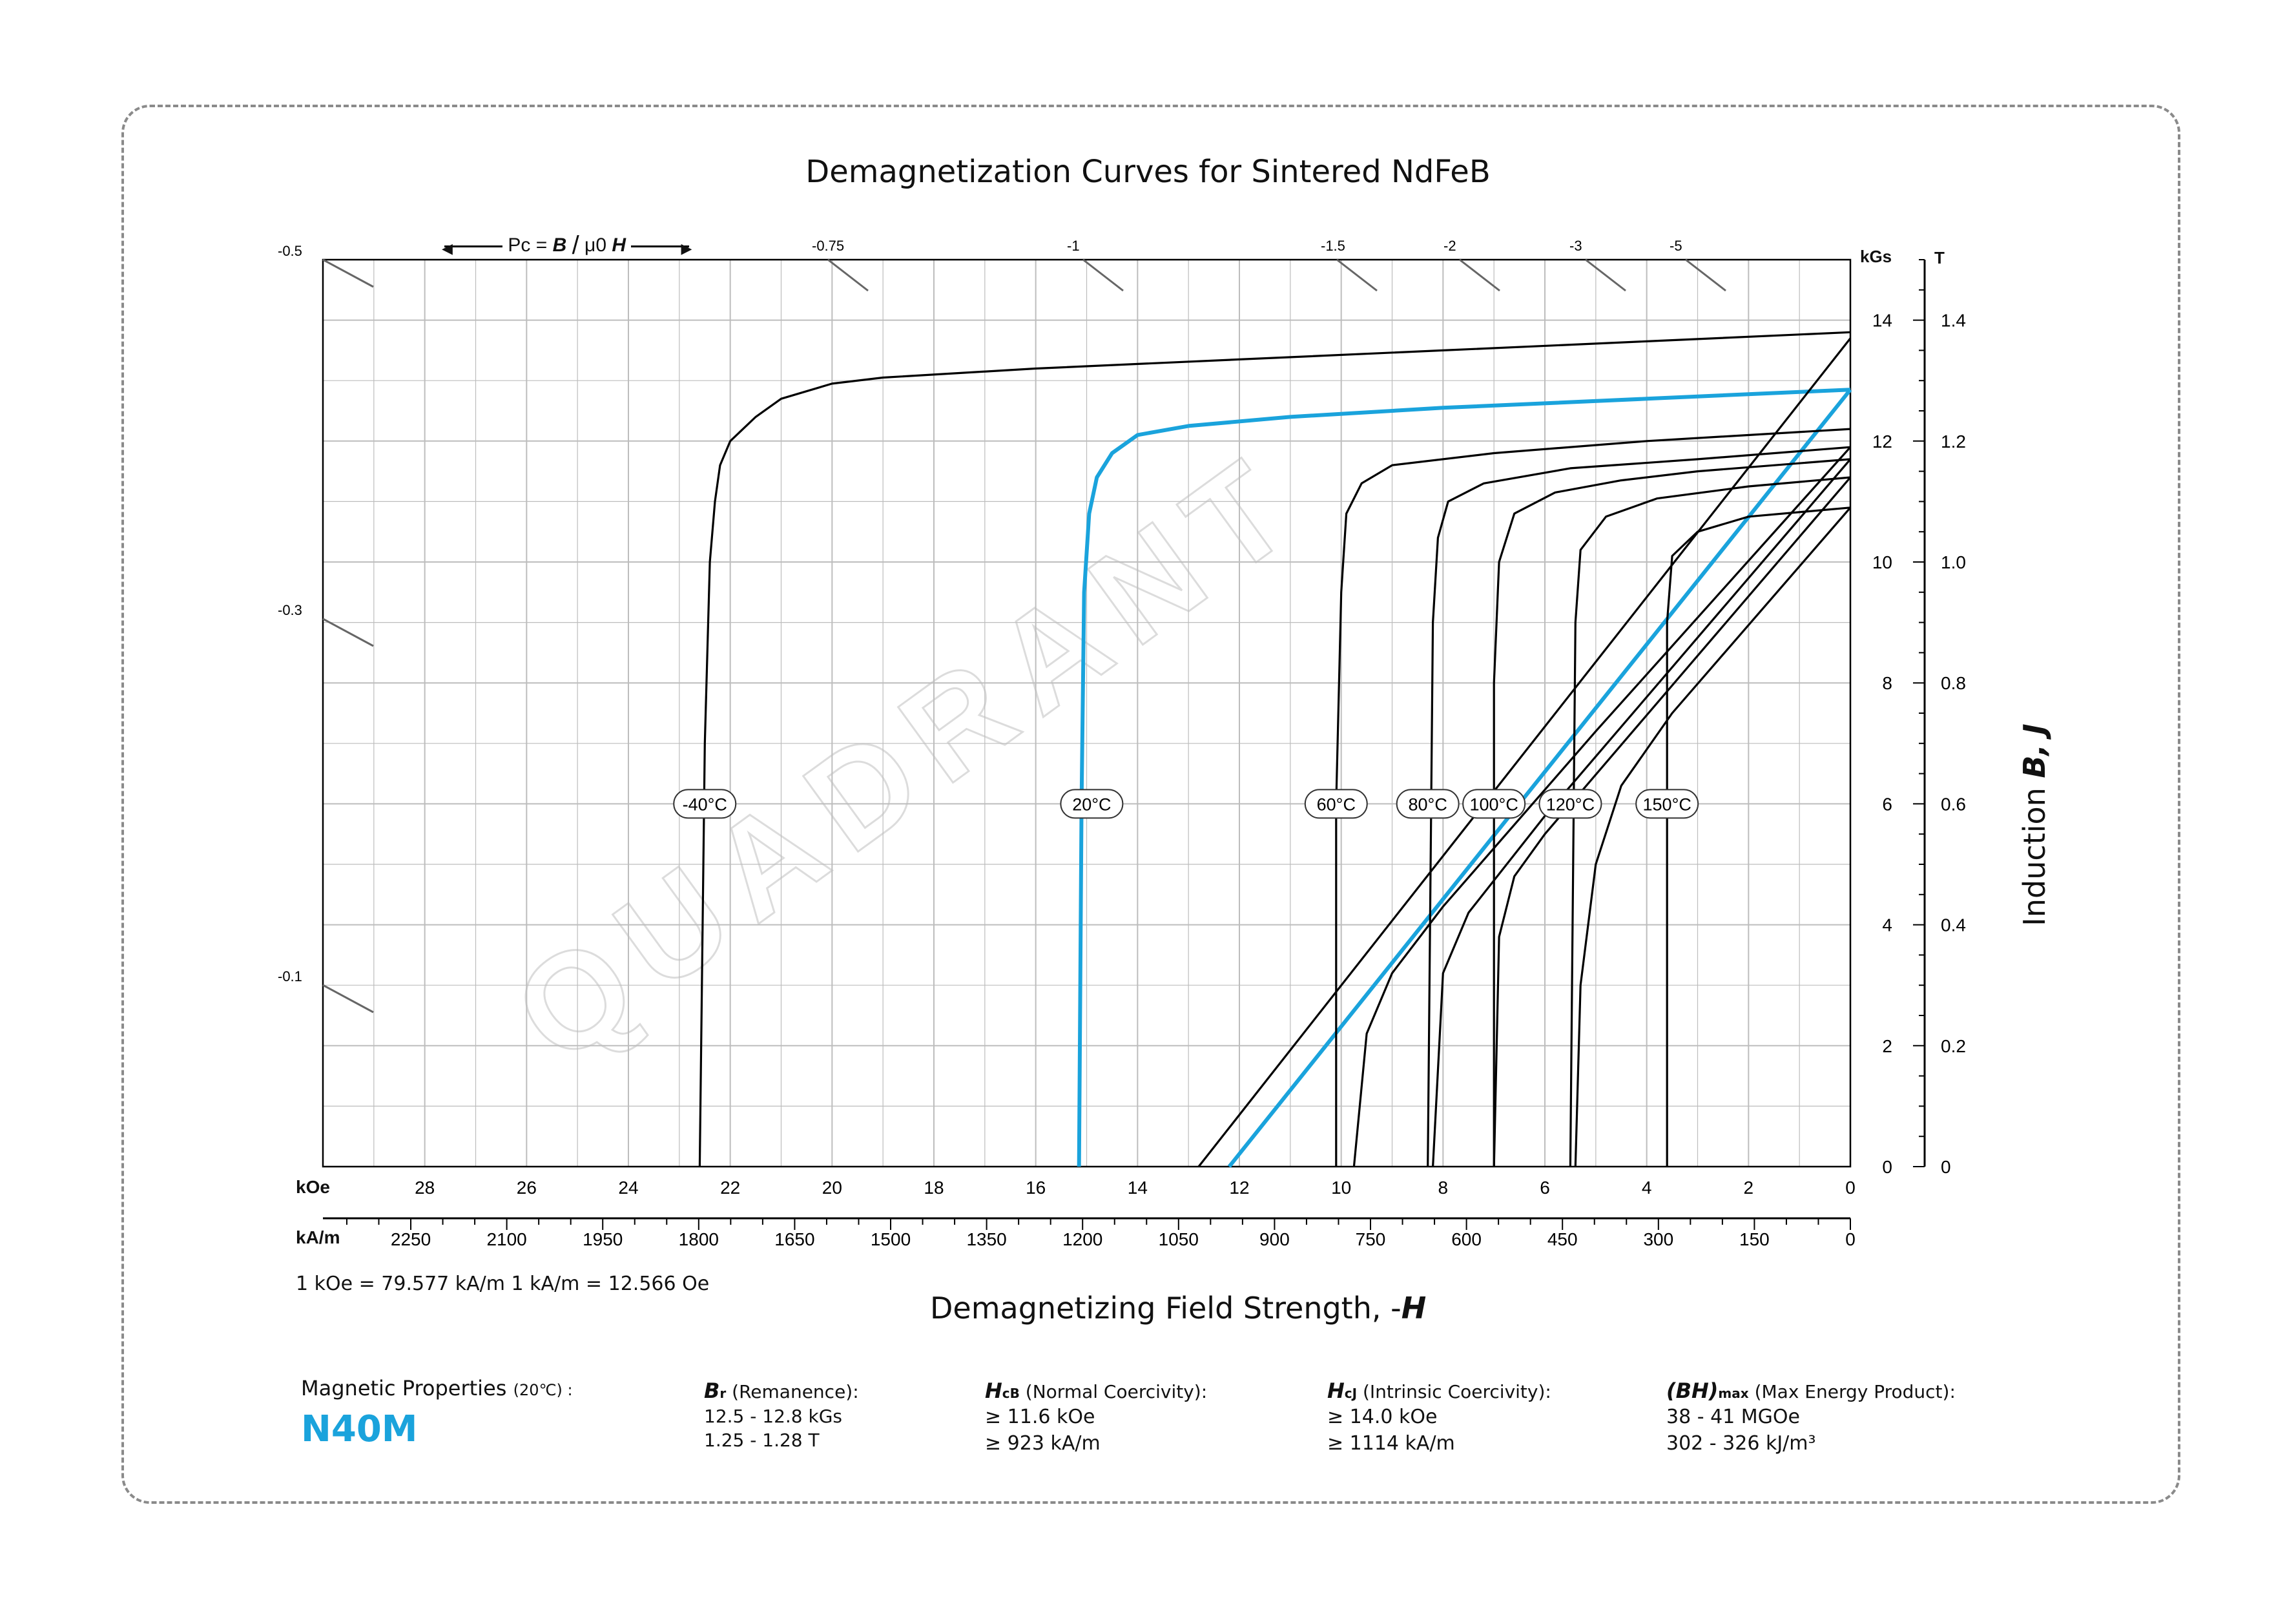 The image size is (2296, 1602). Describe the element at coordinates (628, 1188) in the screenshot. I see `x-tick-label-koe: 24` at that location.